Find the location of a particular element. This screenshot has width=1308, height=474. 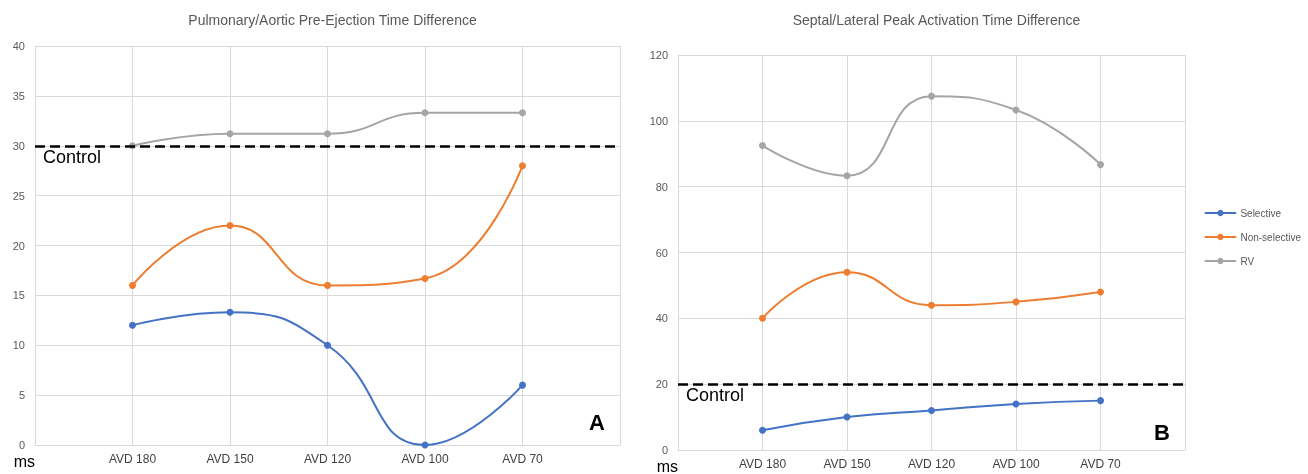

y-tick-label: 80 is located at coordinates (661, 186).